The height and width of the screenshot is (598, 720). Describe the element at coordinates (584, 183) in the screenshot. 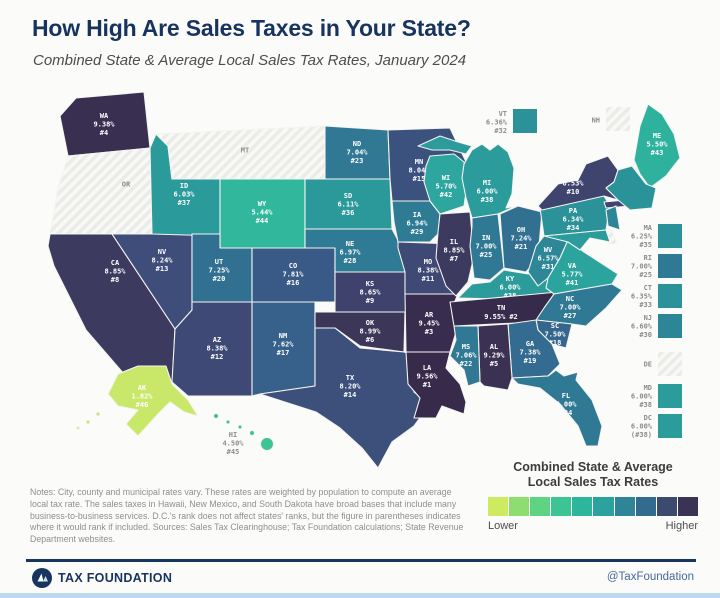

I see `state-ny: NY 8.53% #10` at that location.